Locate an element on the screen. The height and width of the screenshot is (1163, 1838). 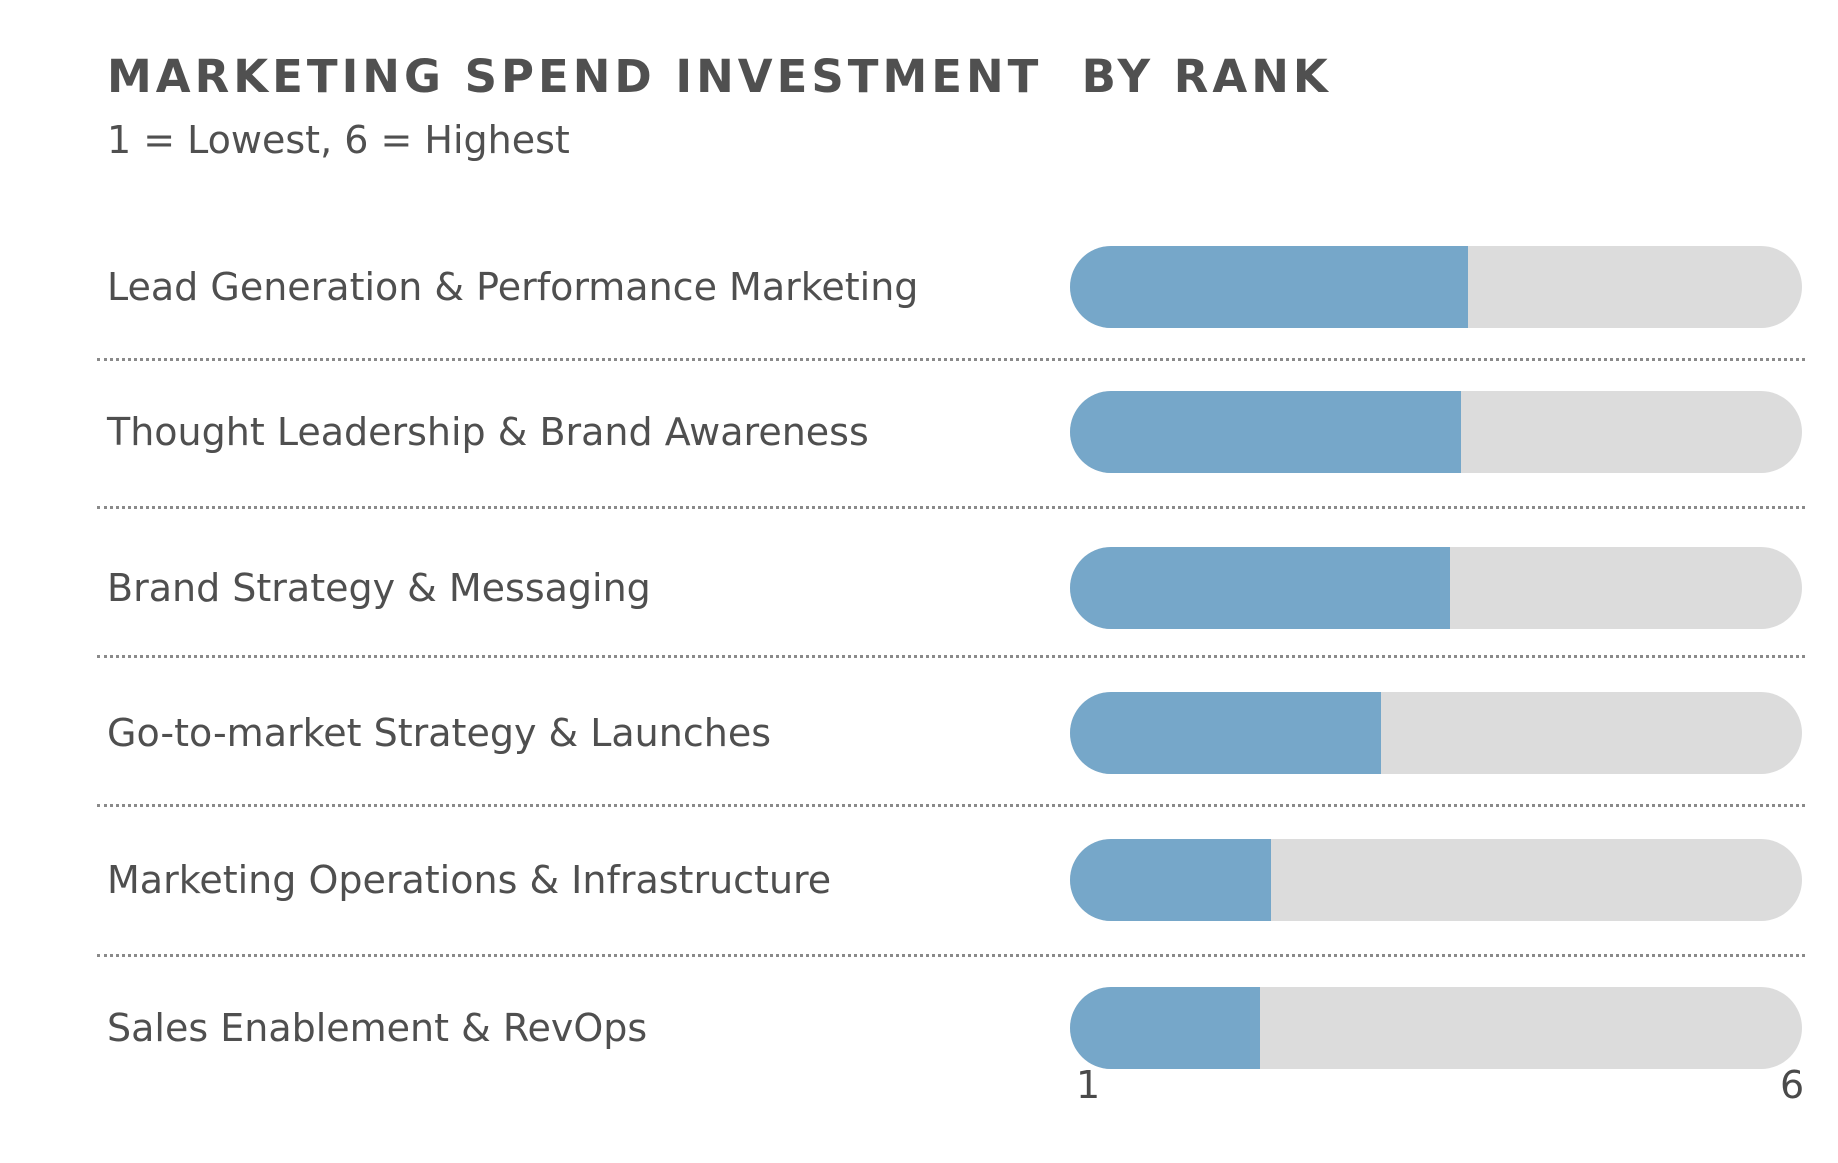
category-label: Lead Generation & Performance Marketing is located at coordinates (513, 287).